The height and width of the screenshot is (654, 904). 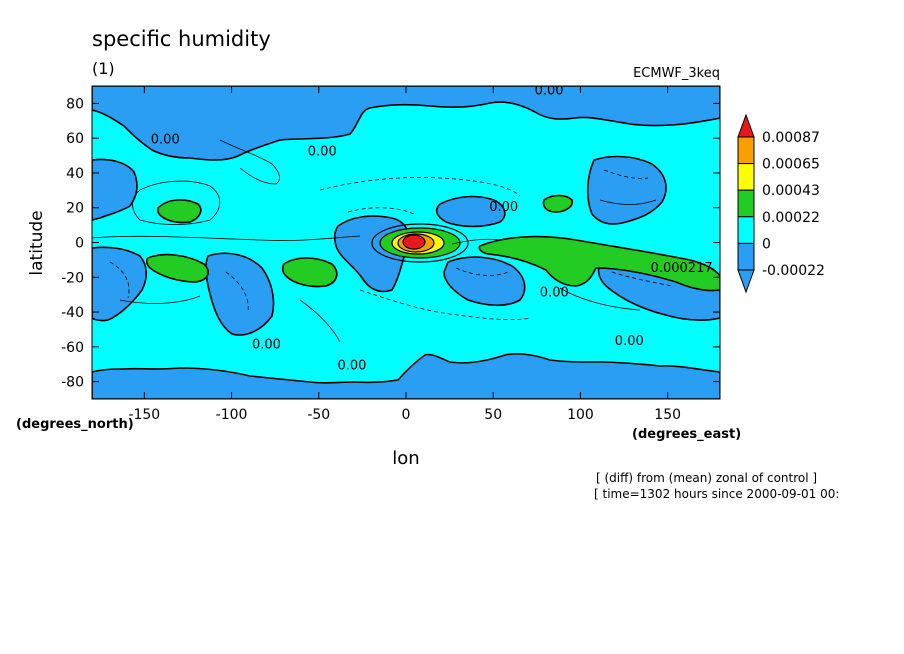 What do you see at coordinates (103, 68) in the screenshot?
I see `chart-subtitle: (1)` at bounding box center [103, 68].